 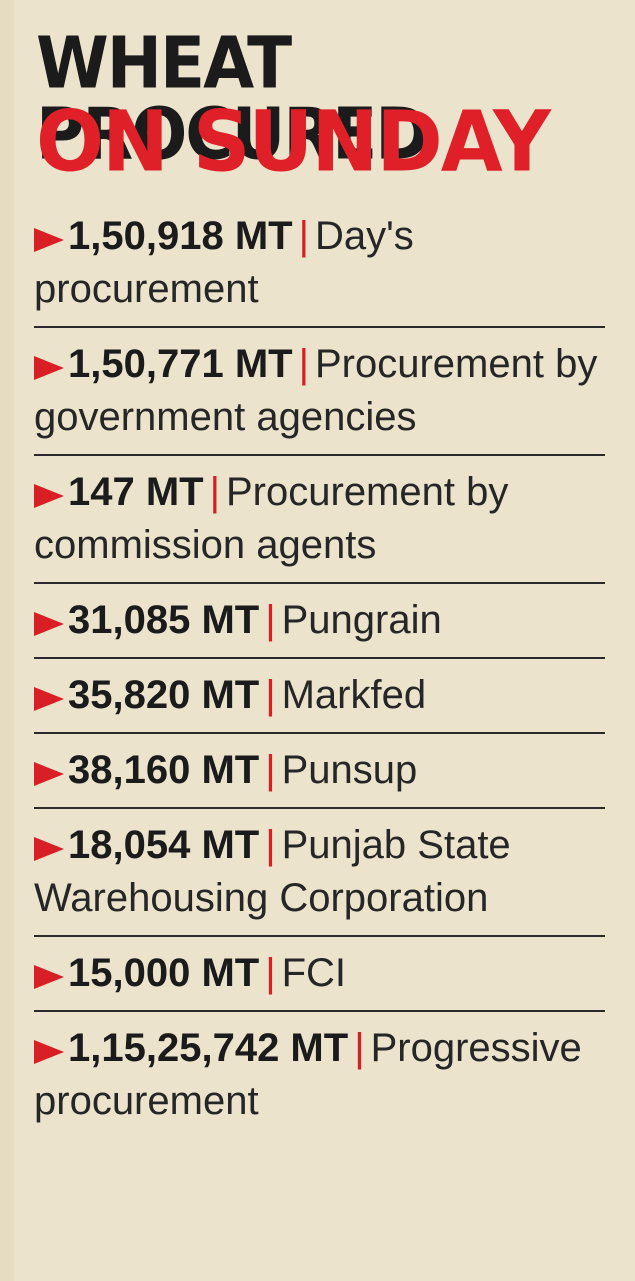 What do you see at coordinates (224, 262) in the screenshot?
I see `item-label: Day's procurement` at bounding box center [224, 262].